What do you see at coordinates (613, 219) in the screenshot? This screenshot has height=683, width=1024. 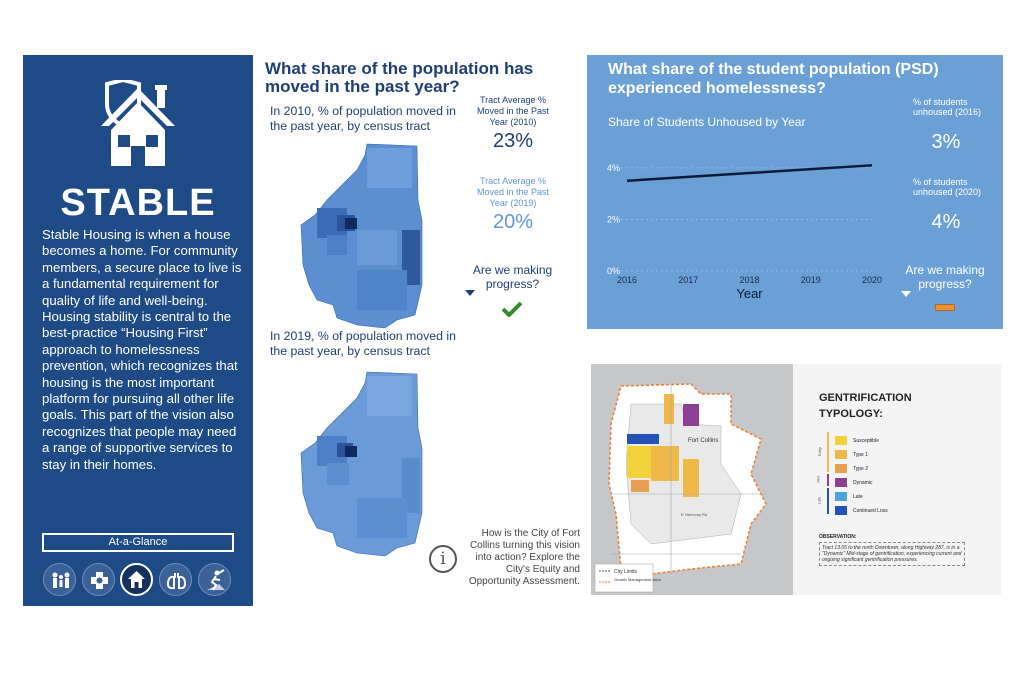 I see `y-tick-label: 2%` at bounding box center [613, 219].